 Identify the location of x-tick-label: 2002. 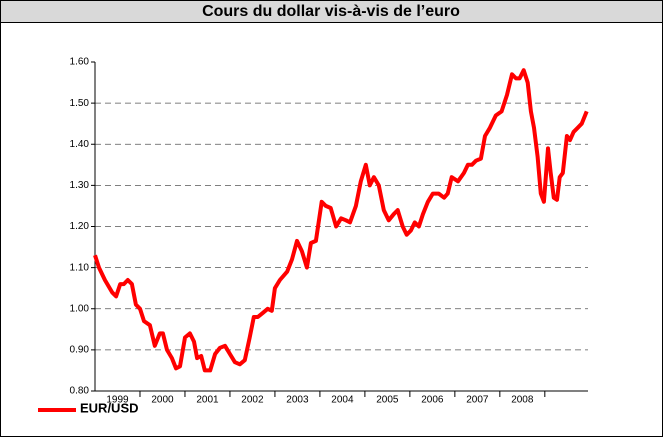
(252, 400).